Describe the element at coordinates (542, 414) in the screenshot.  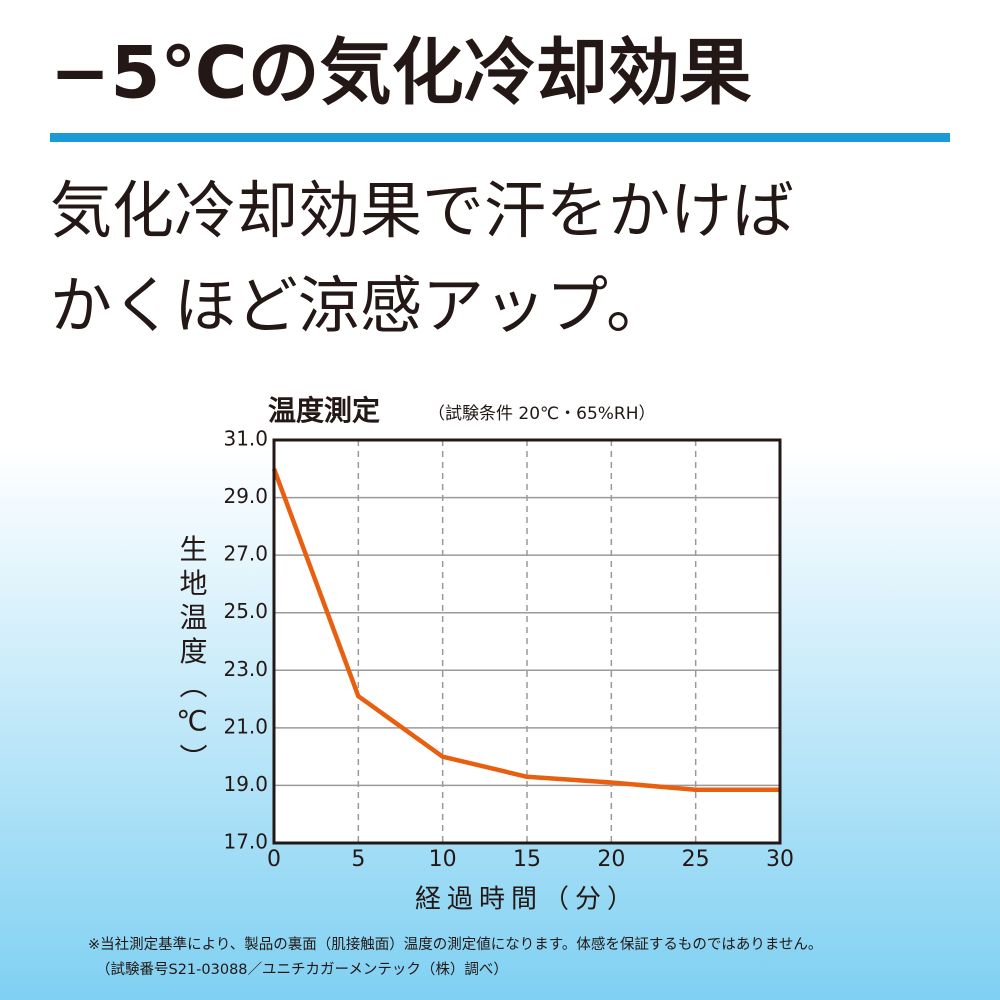
I see `chart-subtitle: （試験条件 20℃・65%RH）` at that location.